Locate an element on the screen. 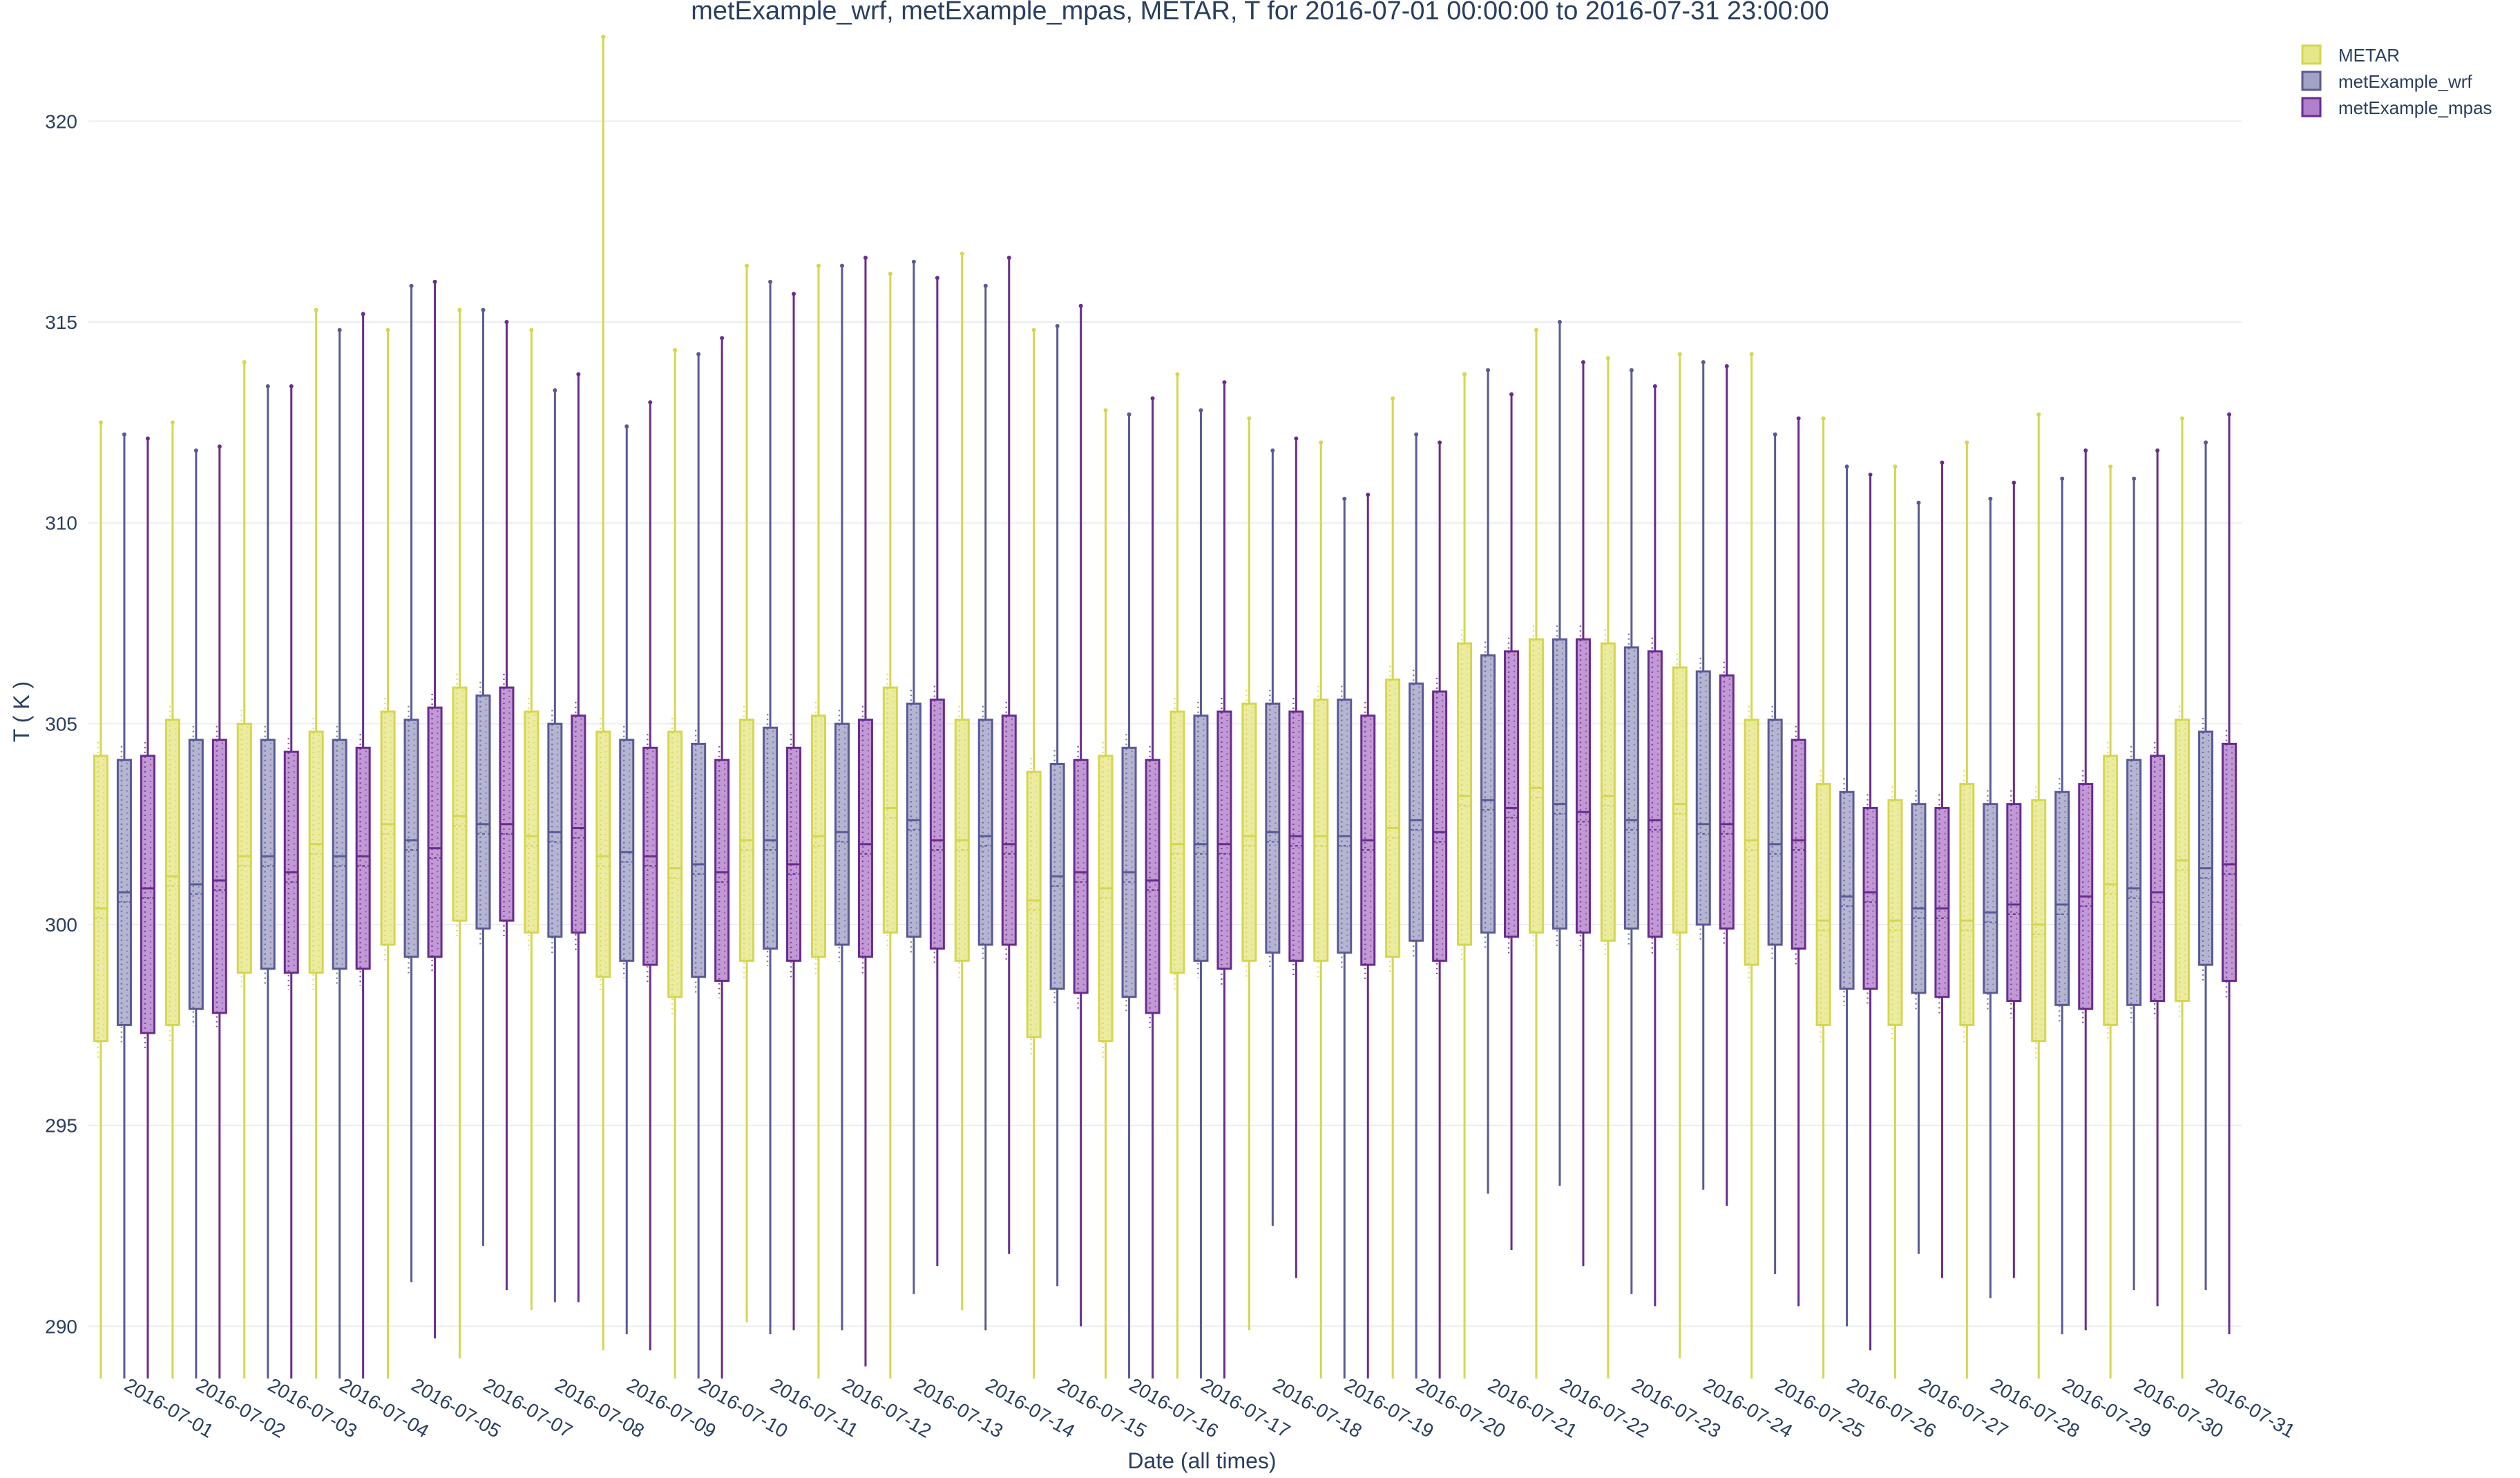  legend: METAR metExample_wrf metExample_mpas is located at coordinates (2396, 81).